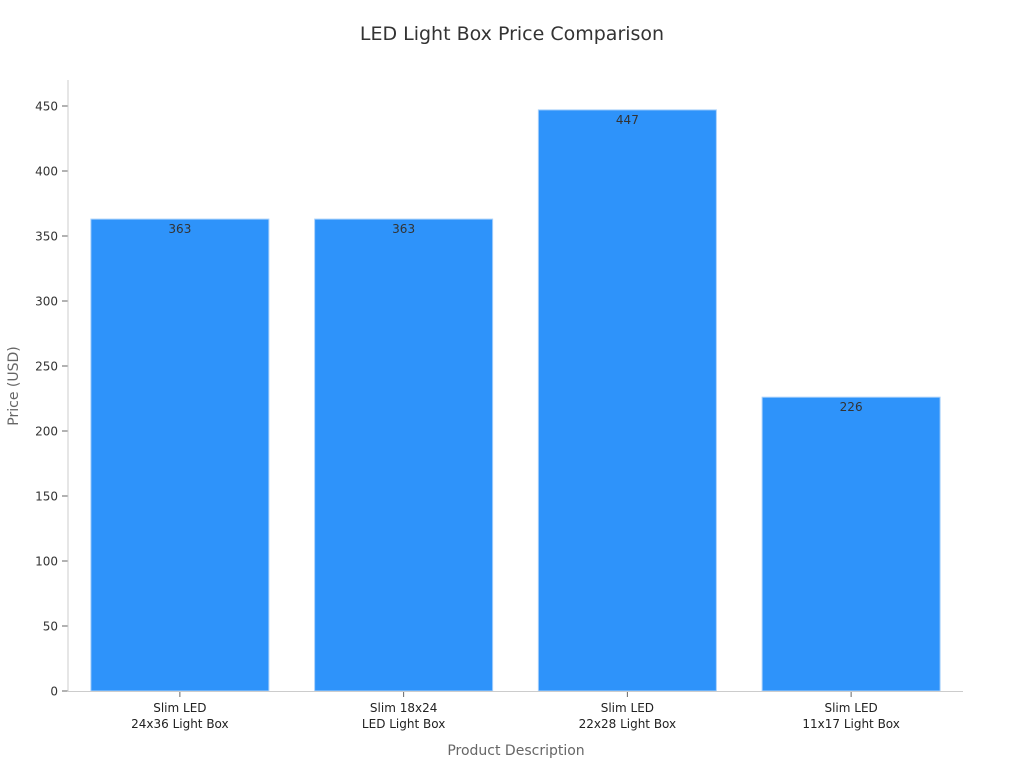  What do you see at coordinates (50, 627) in the screenshot?
I see `y-tick-label: 50` at bounding box center [50, 627].